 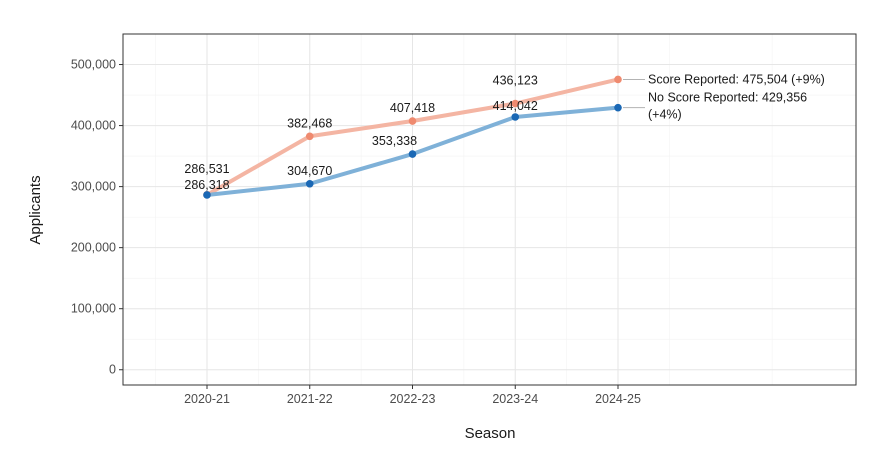 What do you see at coordinates (413, 399) in the screenshot?
I see `x-tick-label: 2022-23` at bounding box center [413, 399].